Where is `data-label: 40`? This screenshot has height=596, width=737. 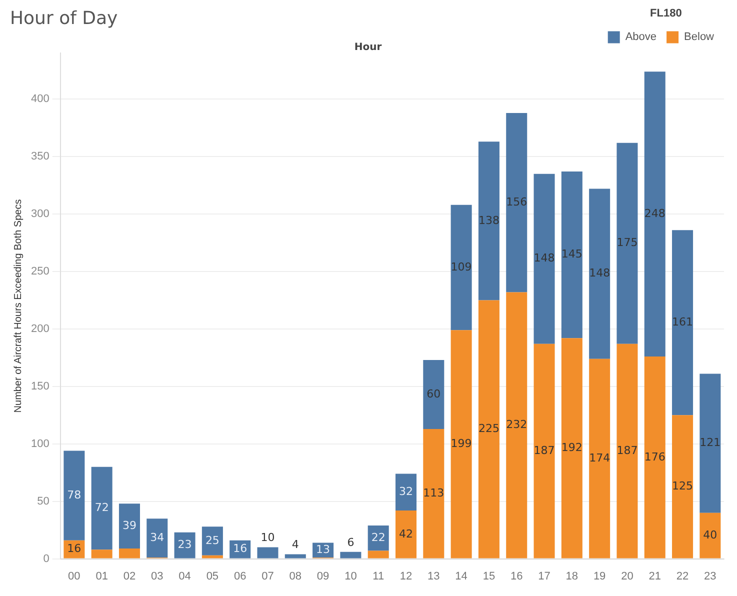 data-label: 40 is located at coordinates (710, 535).